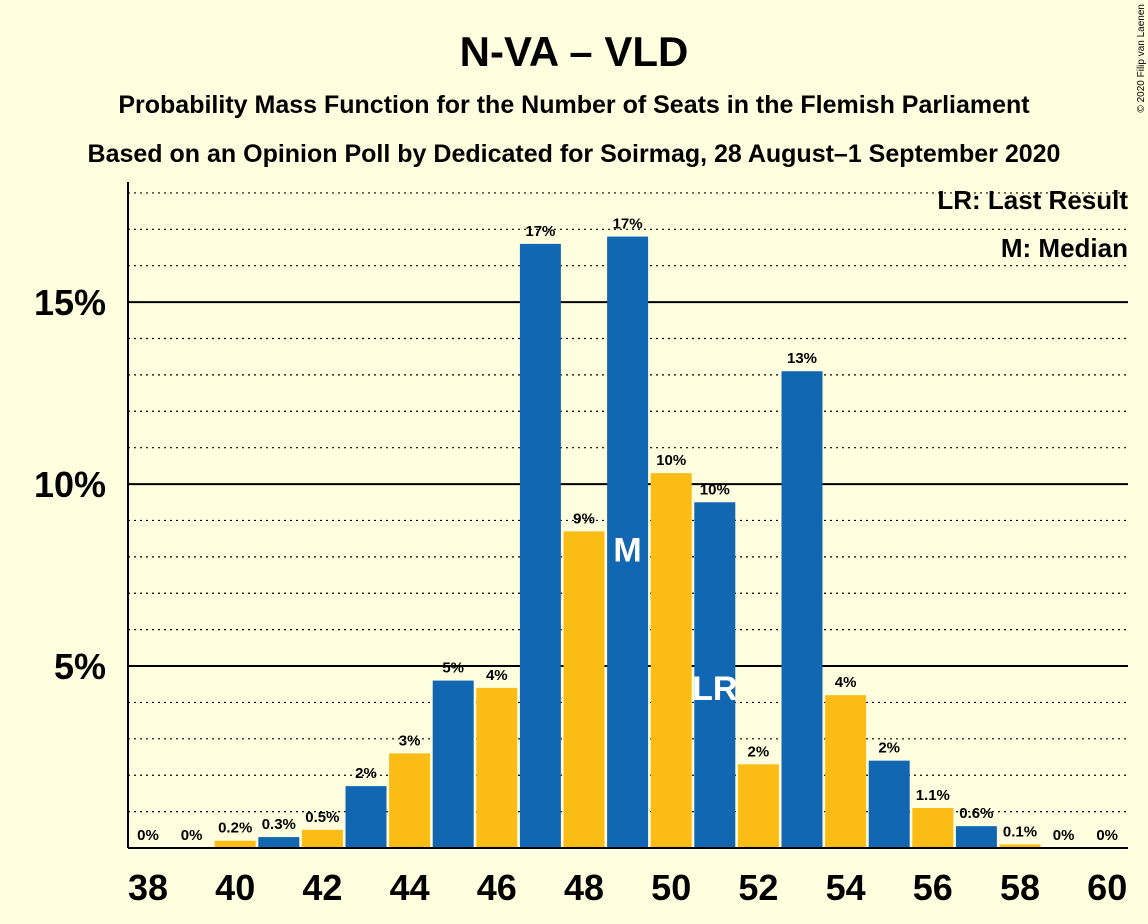 The width and height of the screenshot is (1148, 924). I want to click on y-tick-label: 10%, so click(70, 484).